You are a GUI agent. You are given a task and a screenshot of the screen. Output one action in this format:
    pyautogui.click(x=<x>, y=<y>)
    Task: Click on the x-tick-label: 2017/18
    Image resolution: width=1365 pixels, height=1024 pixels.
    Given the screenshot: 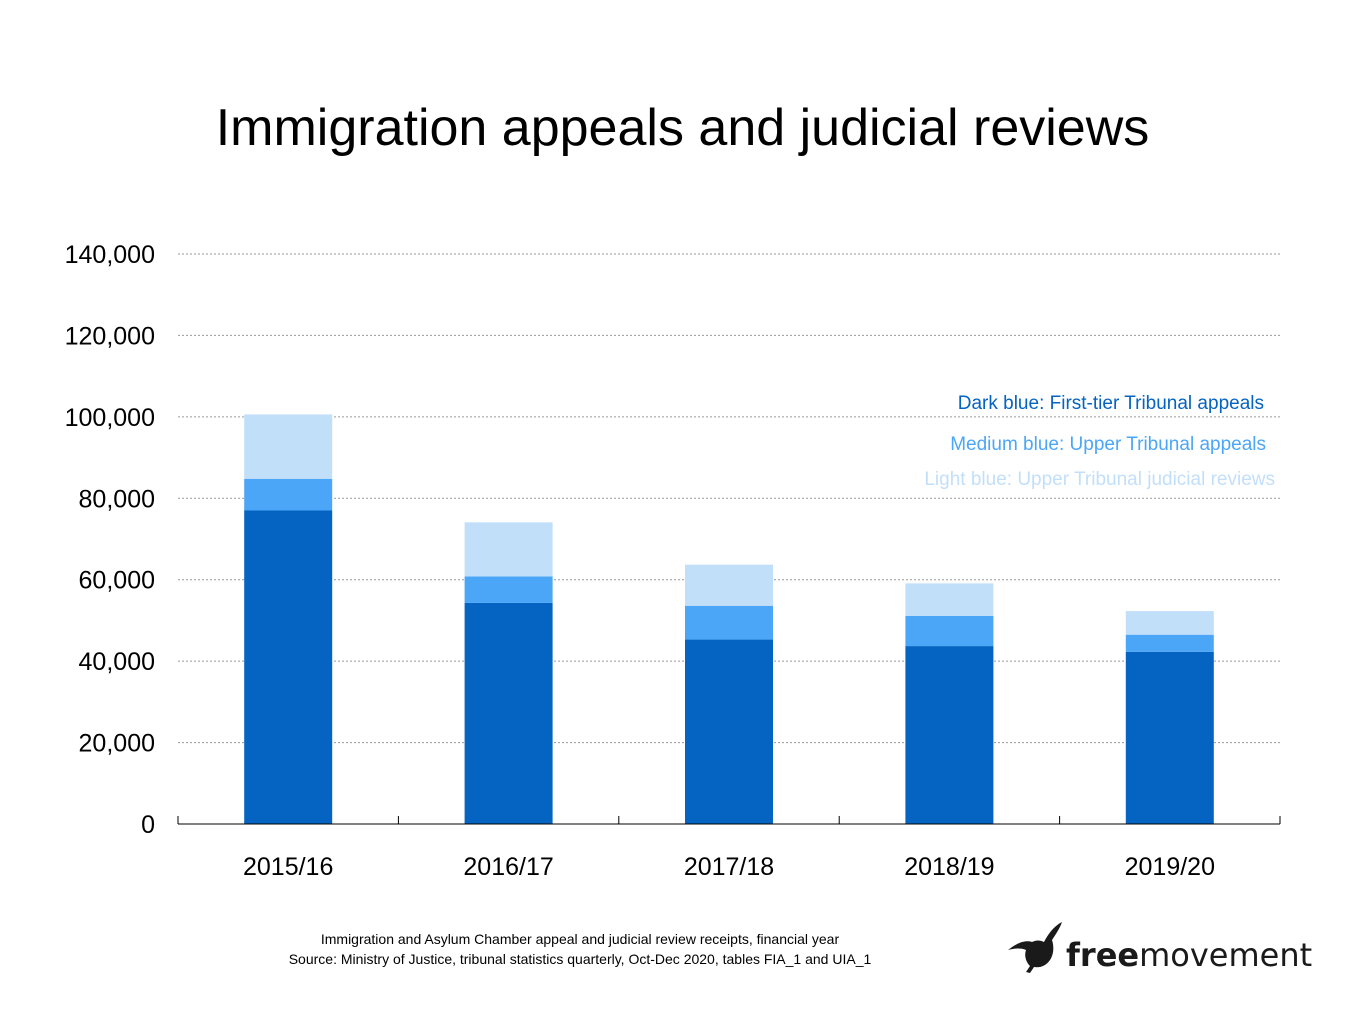 What is the action you would take?
    pyautogui.click(x=729, y=867)
    